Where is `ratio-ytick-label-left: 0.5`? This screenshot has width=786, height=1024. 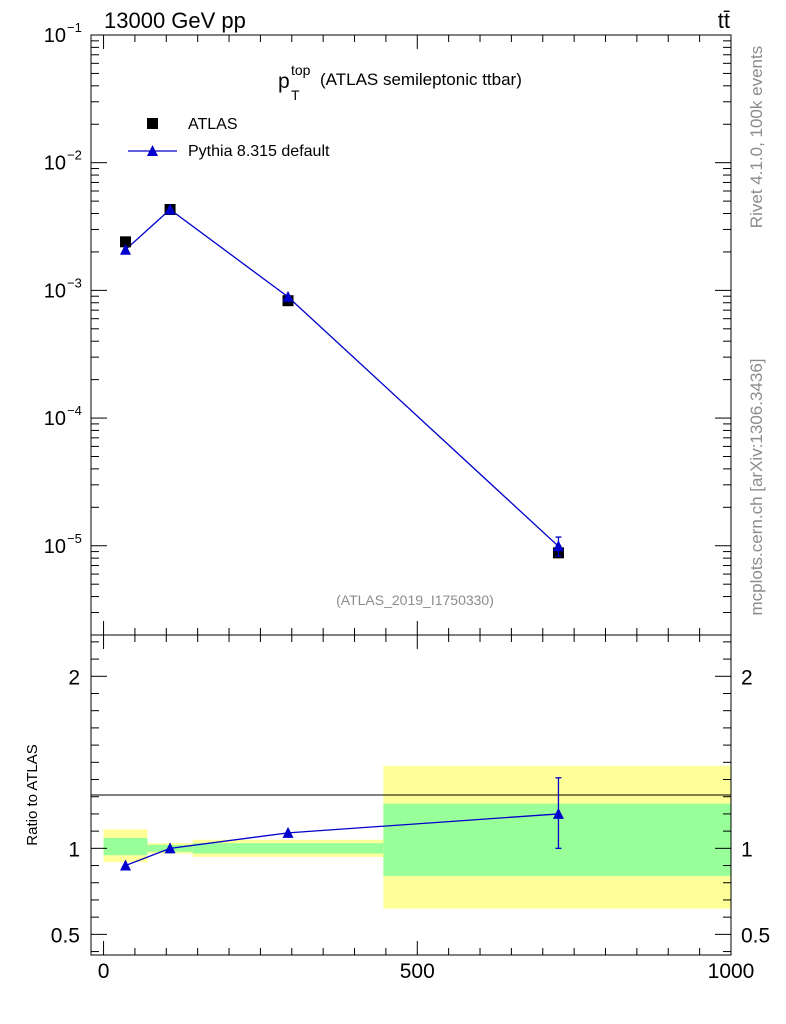
ratio-ytick-label-left: 0.5 is located at coordinates (65, 935).